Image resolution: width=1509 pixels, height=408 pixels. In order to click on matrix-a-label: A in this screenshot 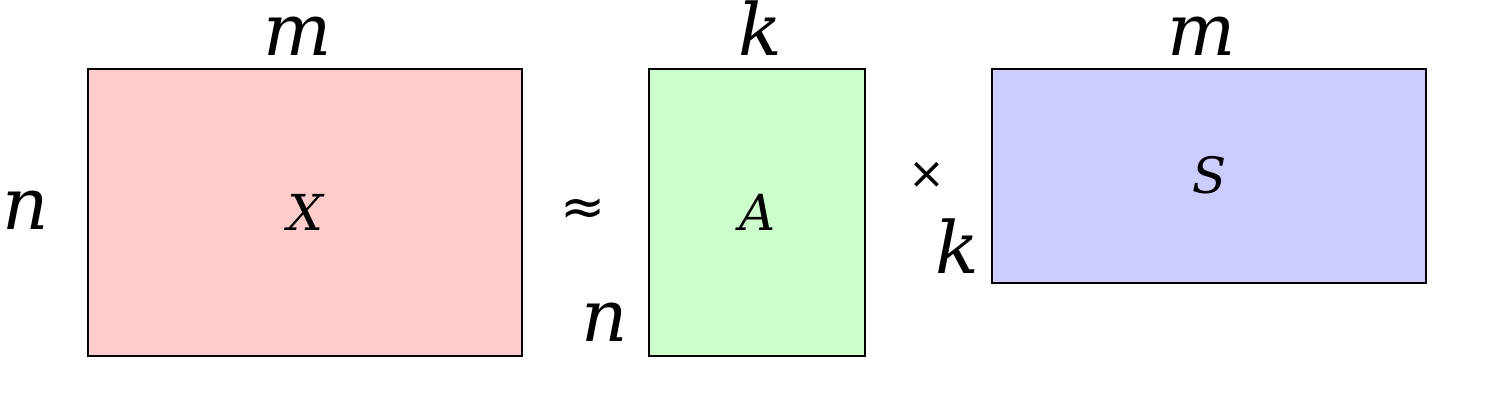, I will do `click(757, 213)`.